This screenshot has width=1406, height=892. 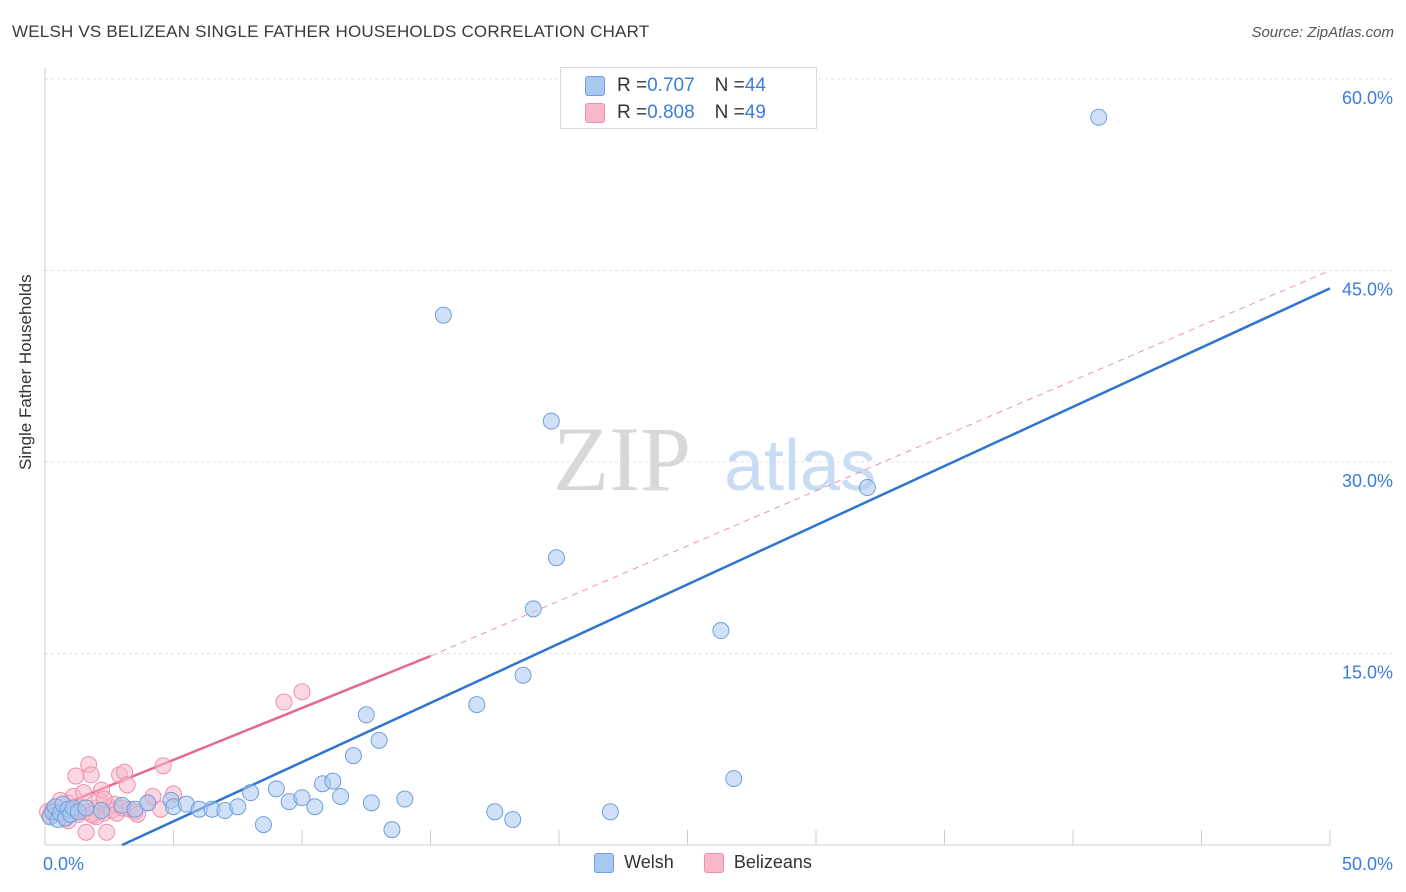 I want to click on welsh-swatch, so click(x=595, y=86).